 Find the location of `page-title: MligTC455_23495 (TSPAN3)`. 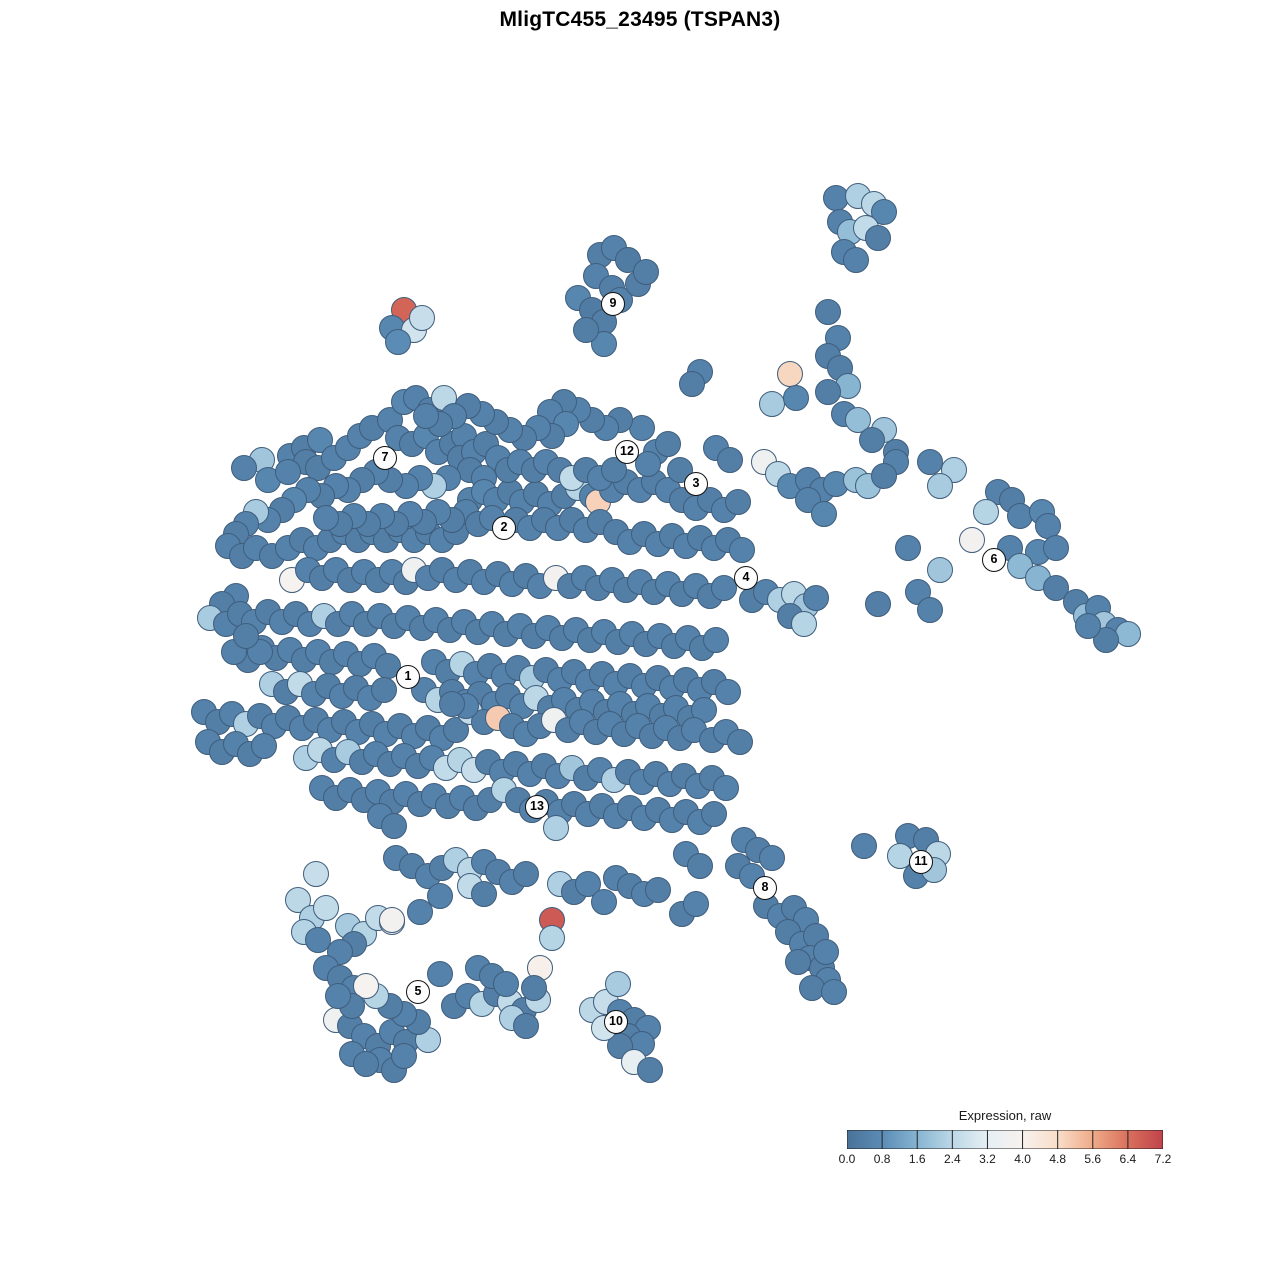

page-title: MligTC455_23495 (TSPAN3) is located at coordinates (640, 19).